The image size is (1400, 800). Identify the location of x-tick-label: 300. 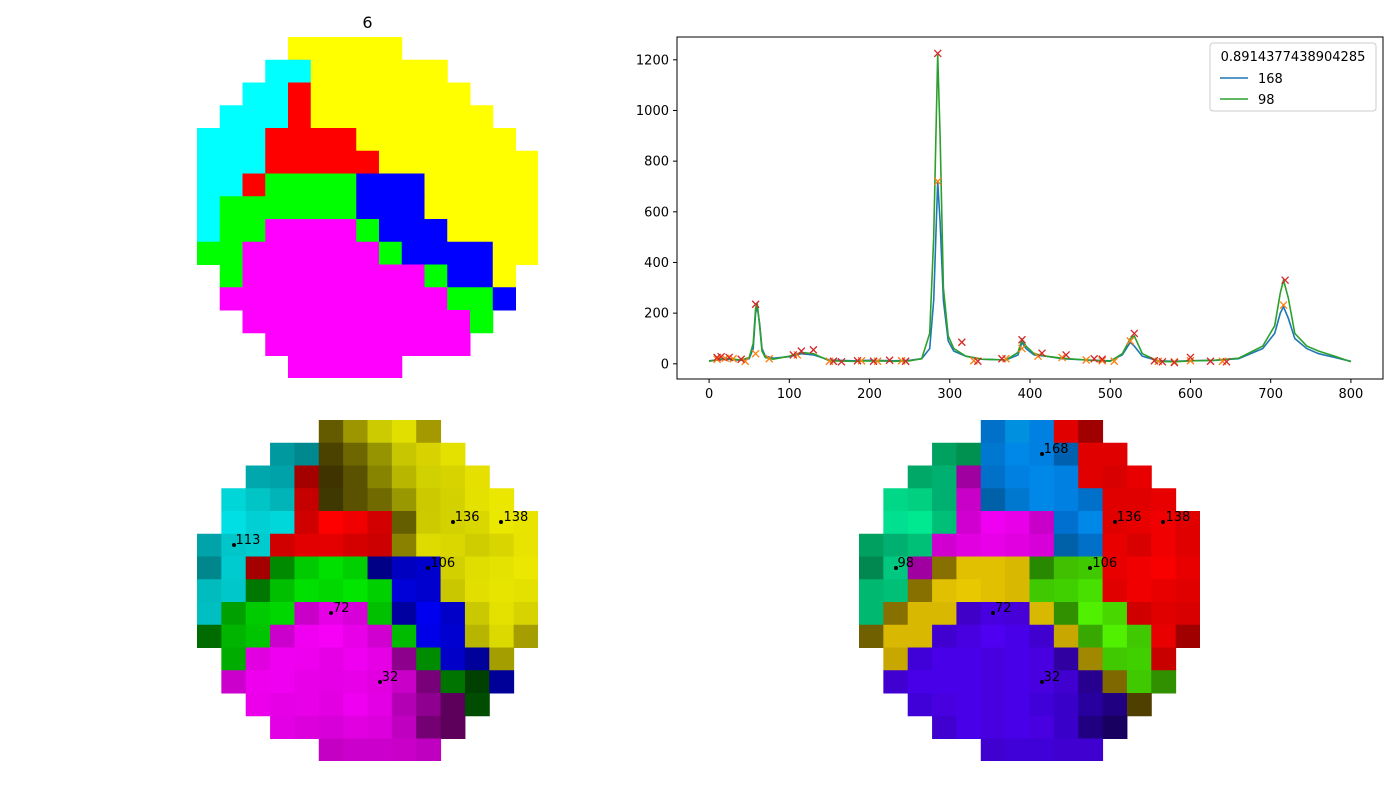
(949, 394).